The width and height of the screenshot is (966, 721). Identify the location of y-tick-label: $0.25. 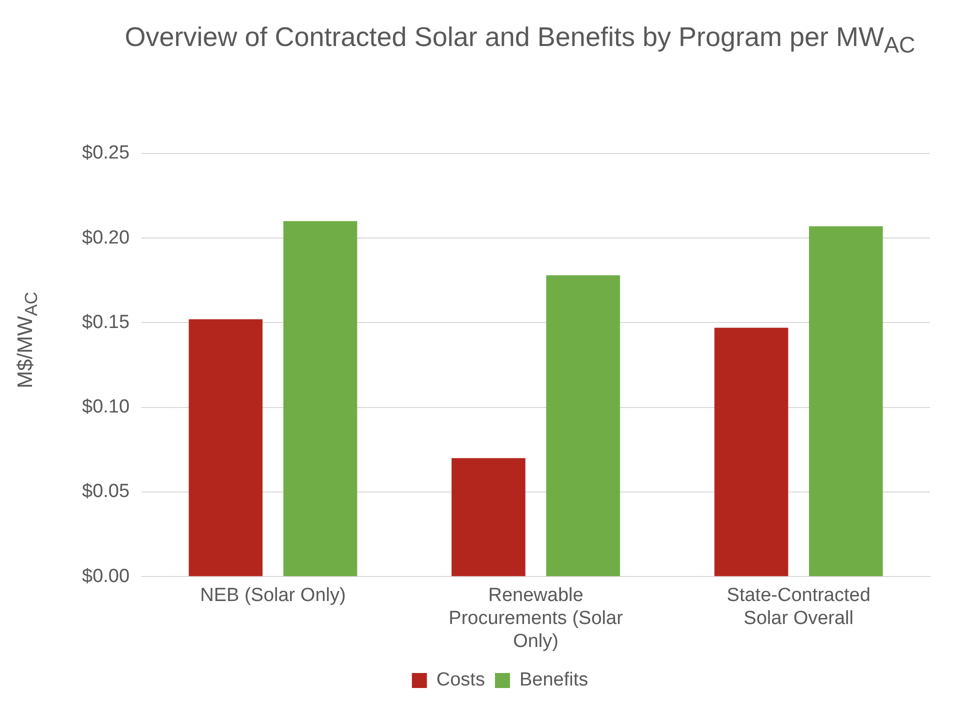
(106, 153).